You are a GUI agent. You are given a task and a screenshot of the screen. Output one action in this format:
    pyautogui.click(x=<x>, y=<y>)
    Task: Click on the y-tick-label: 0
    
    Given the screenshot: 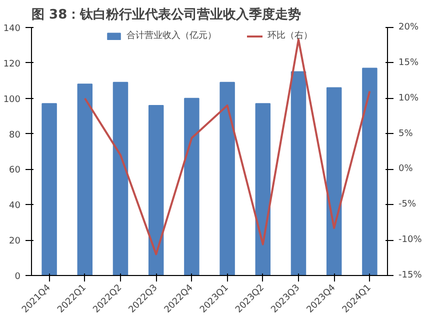 What is the action you would take?
    pyautogui.click(x=17, y=277)
    